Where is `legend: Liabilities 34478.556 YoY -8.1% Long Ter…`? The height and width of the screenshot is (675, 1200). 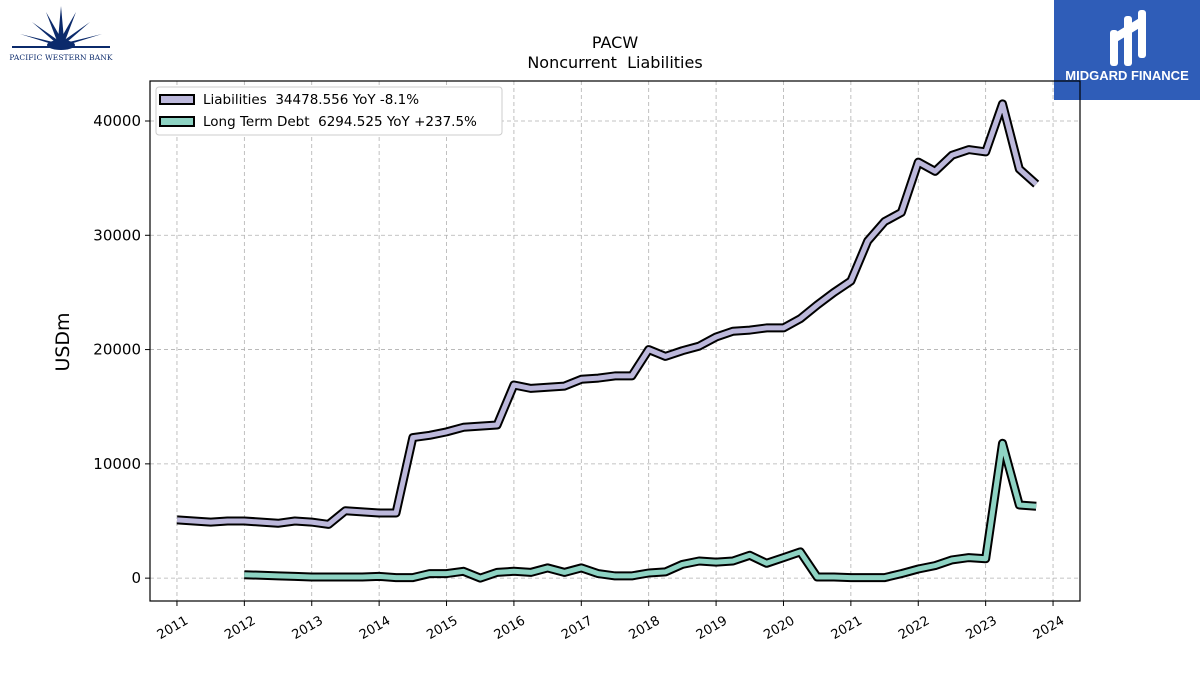
legend: Liabilities 34478.556 YoY -8.1% Long Ter… is located at coordinates (329, 111).